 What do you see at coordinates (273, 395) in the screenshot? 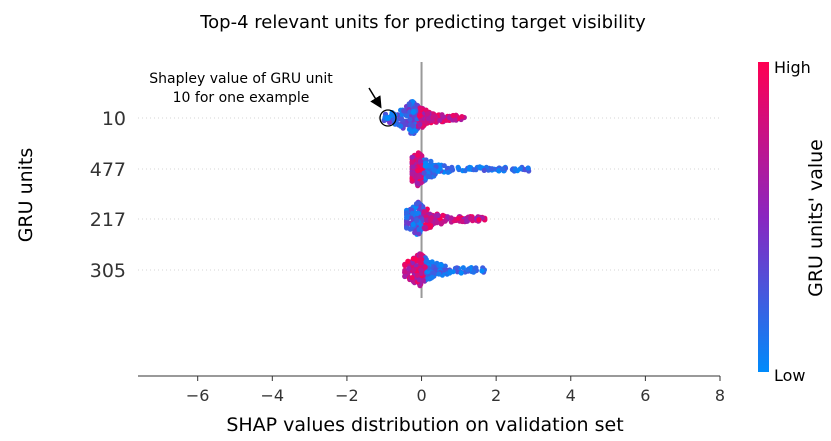
I see `x-tick-label: −4` at bounding box center [273, 395].